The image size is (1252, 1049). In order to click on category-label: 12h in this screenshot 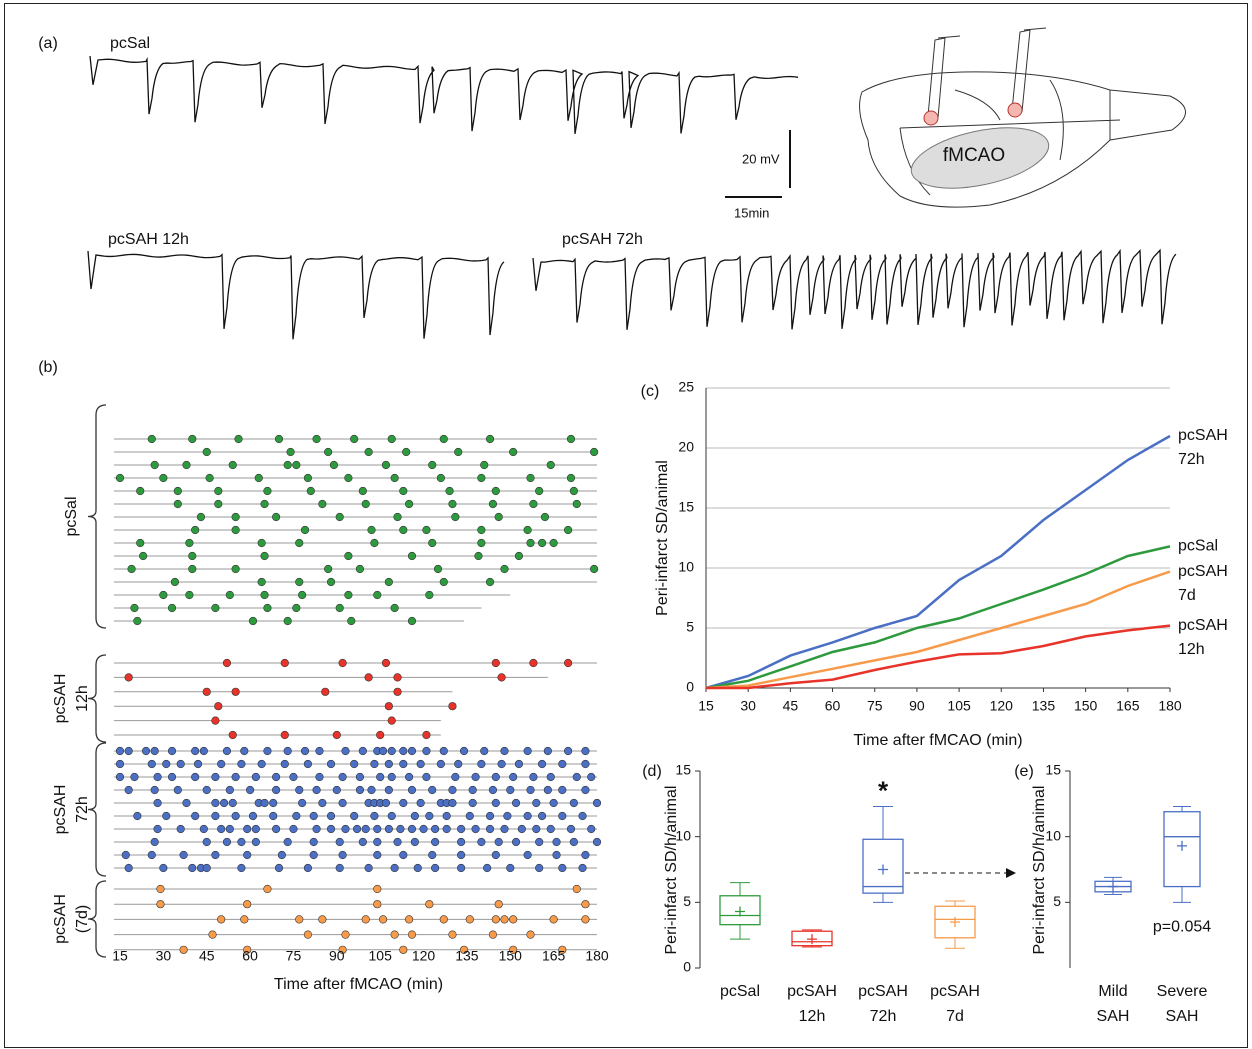, I will do `click(812, 1016)`.